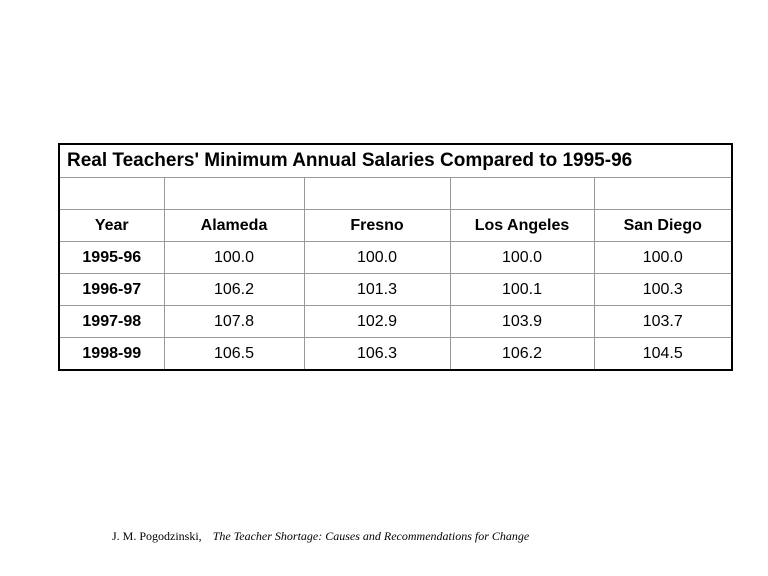  I want to click on year-cell: 1997-98, so click(111, 321).